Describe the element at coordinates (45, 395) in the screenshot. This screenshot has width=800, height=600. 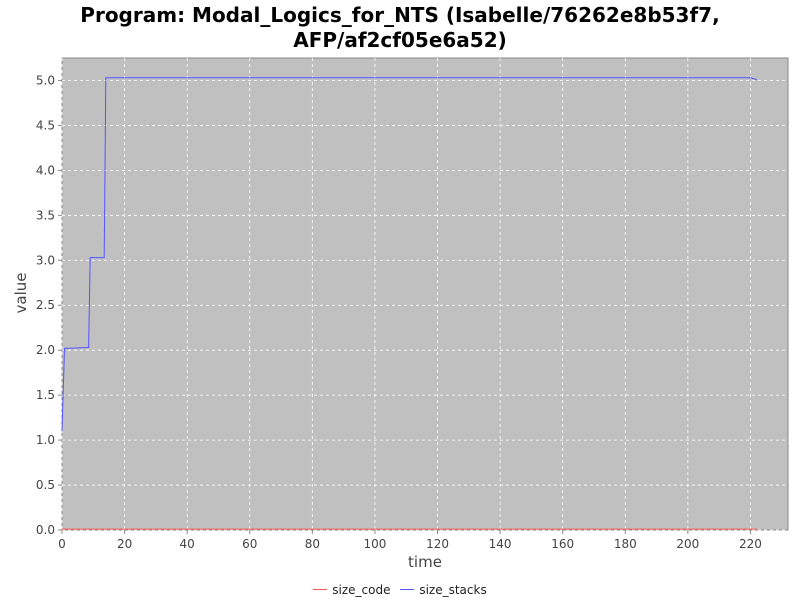
I see `y-tick-label: 1.5` at that location.